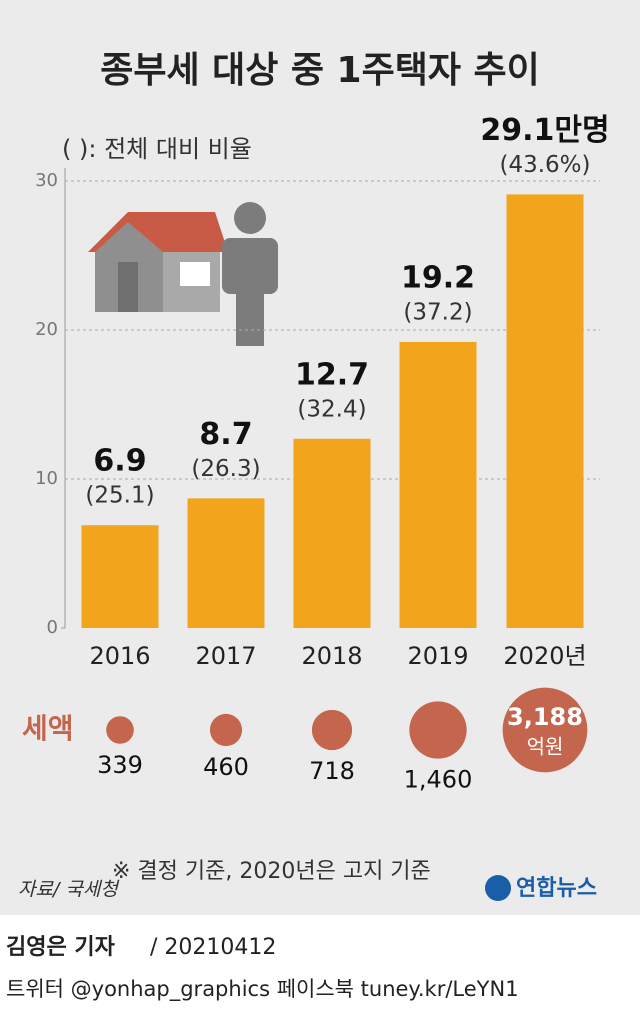 This screenshot has height=1010, width=640. Describe the element at coordinates (331, 656) in the screenshot. I see `x-tick-label: 2018` at that location.